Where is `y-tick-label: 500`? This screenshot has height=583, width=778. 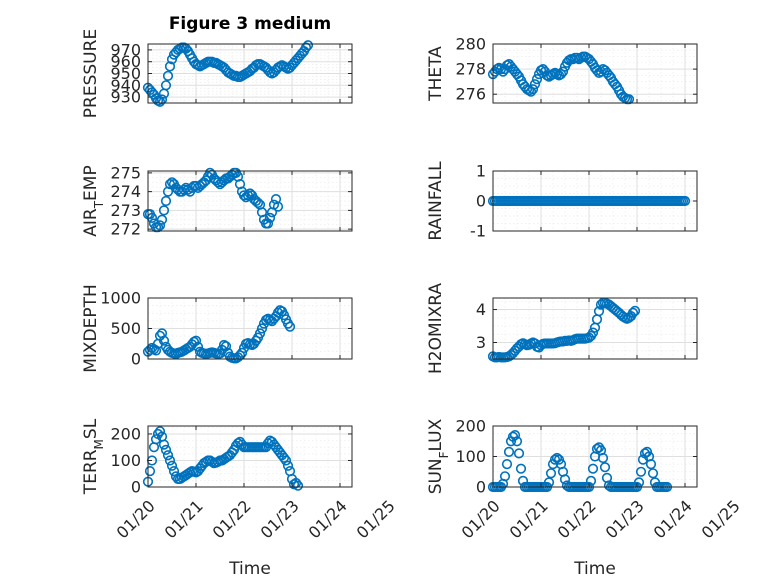
y-tick-label: 500 is located at coordinates (125, 328).